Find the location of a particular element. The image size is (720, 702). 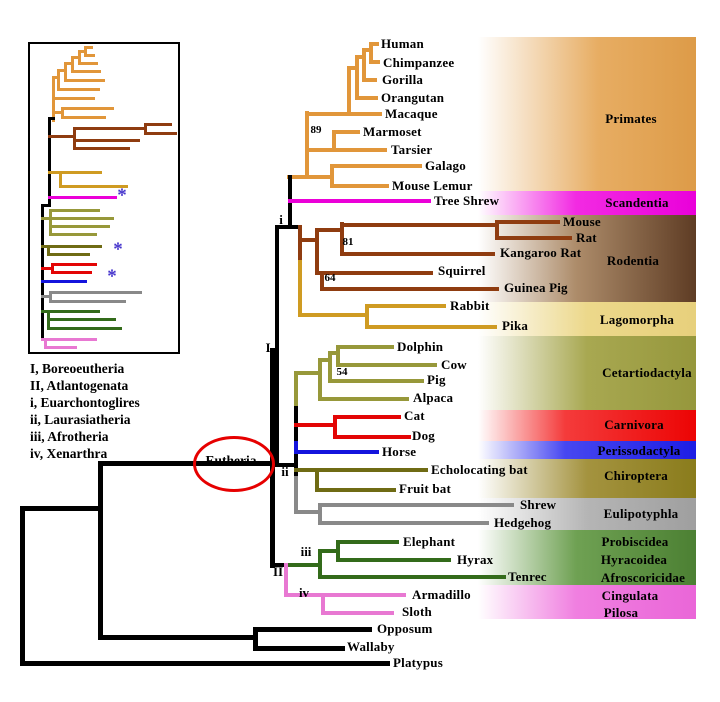

species-label-armadillo: Armadillo is located at coordinates (441, 594).